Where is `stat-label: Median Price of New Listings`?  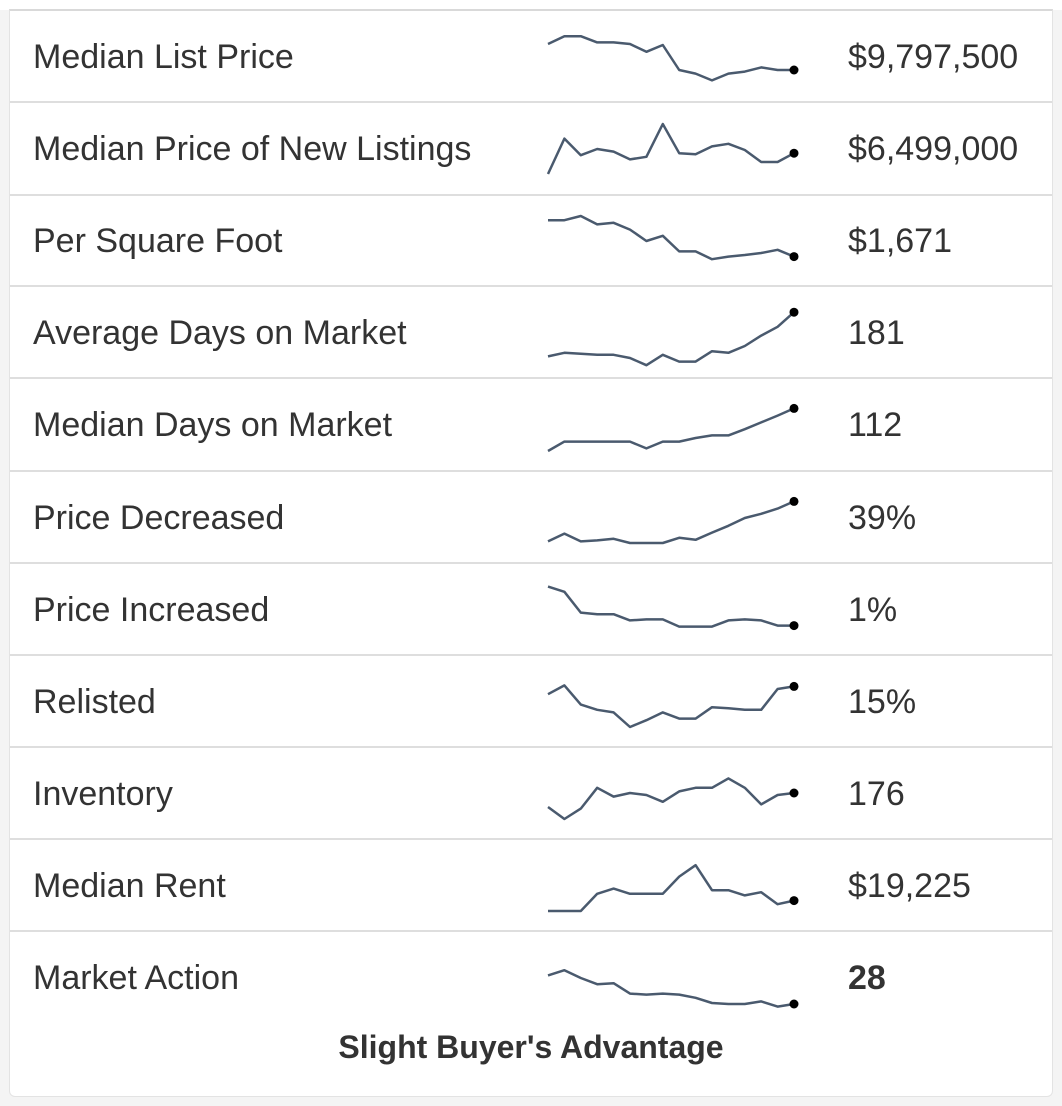 stat-label: Median Price of New Listings is located at coordinates (252, 149).